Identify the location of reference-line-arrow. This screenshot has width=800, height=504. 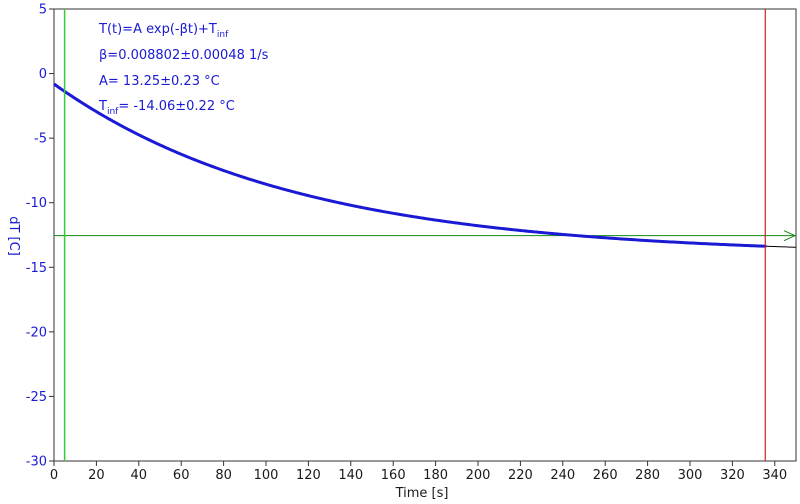
(790, 236).